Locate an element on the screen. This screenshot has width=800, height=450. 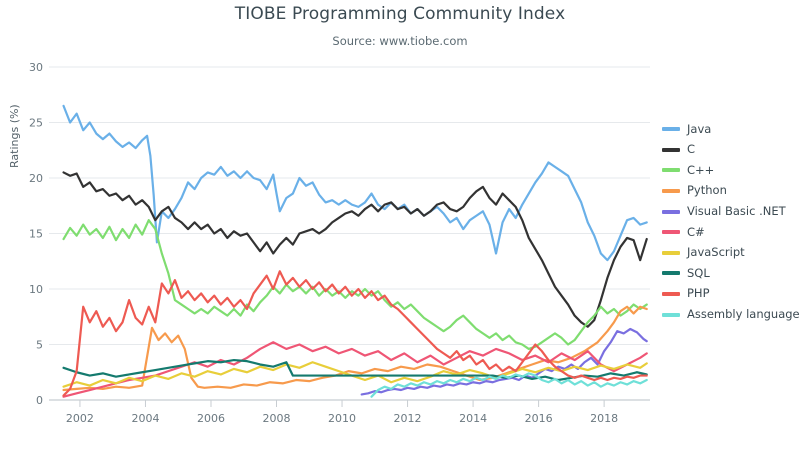
legend-item-label: Python is located at coordinates (707, 190).